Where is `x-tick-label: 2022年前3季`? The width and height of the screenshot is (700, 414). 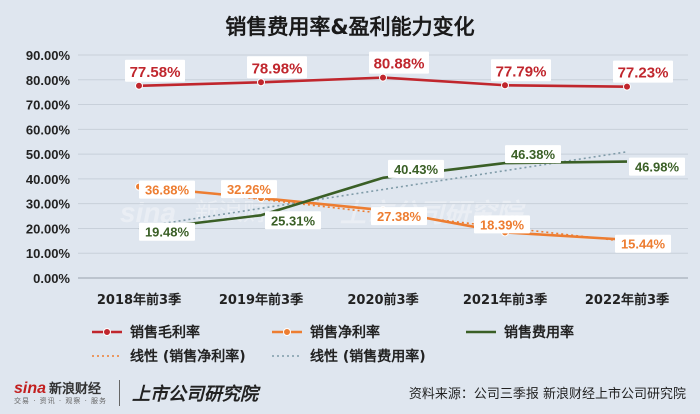
x-tick-label: 2022年前3季 is located at coordinates (627, 300).